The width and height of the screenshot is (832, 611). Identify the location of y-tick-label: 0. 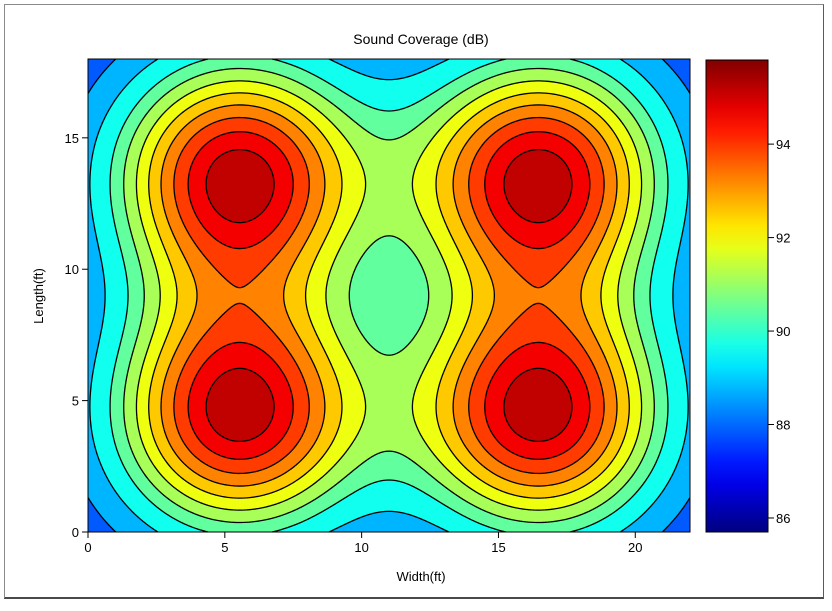
(75, 532).